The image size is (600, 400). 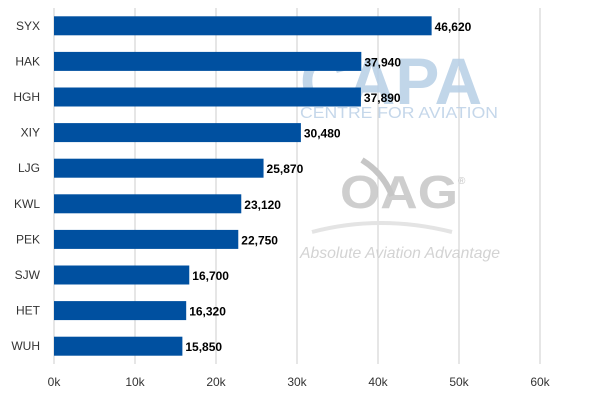 I want to click on category-label: LJG, so click(x=29, y=168).